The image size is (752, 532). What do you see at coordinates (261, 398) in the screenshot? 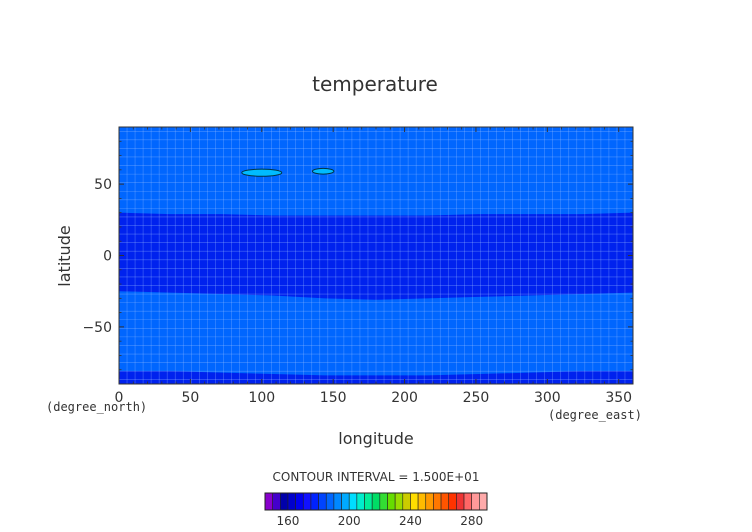
I see `x-tick-label-100: 100` at bounding box center [261, 398].